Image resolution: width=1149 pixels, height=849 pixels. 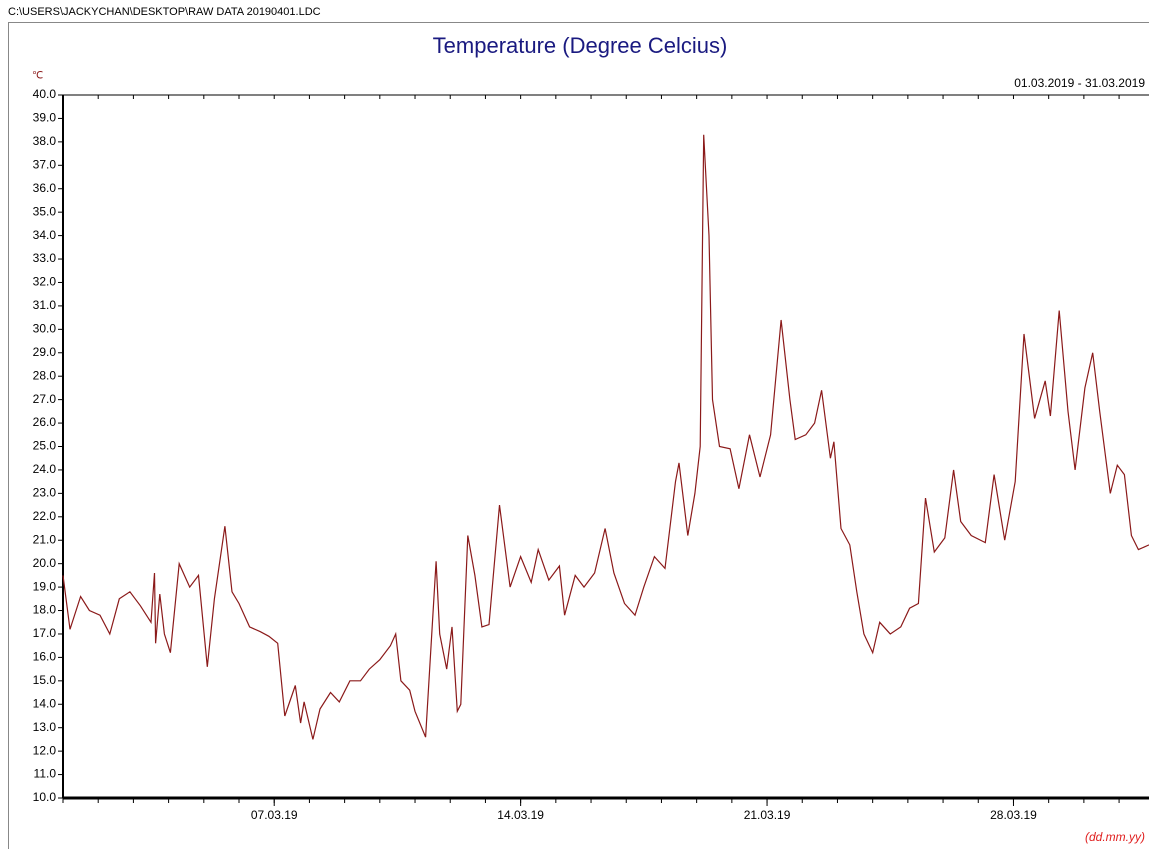 What do you see at coordinates (1079, 83) in the screenshot?
I see `date-range: 01.03.2019 - 31.03.2019` at bounding box center [1079, 83].